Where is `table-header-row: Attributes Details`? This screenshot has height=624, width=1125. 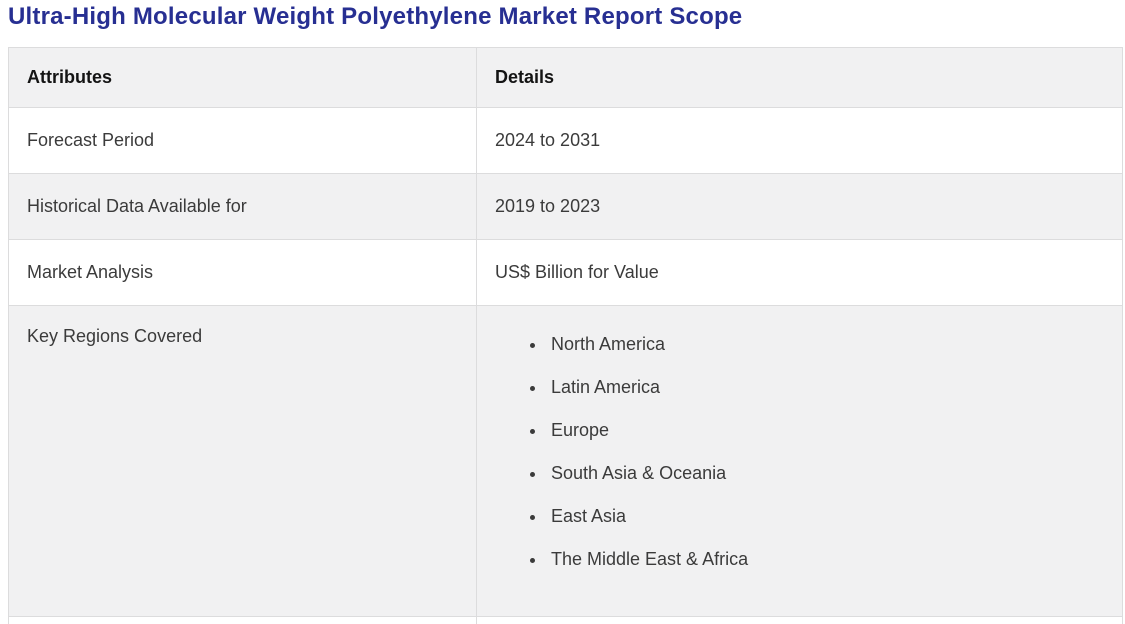 table-header-row: Attributes Details is located at coordinates (565, 77).